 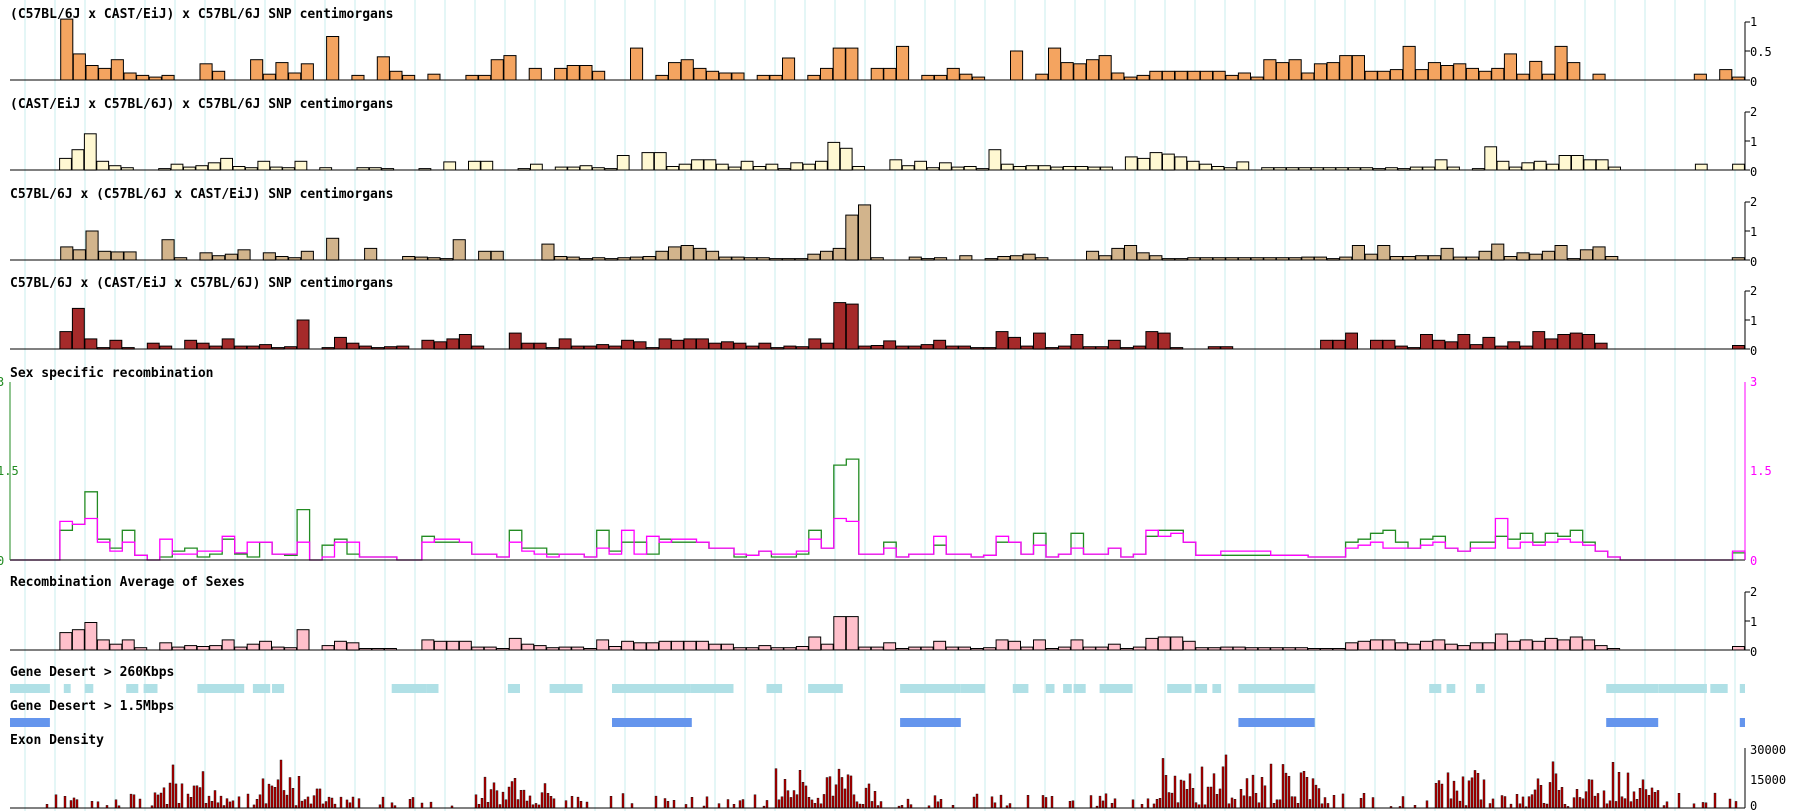 What do you see at coordinates (1753, 202) in the screenshot?
I see `y-tick-label: 2` at bounding box center [1753, 202].